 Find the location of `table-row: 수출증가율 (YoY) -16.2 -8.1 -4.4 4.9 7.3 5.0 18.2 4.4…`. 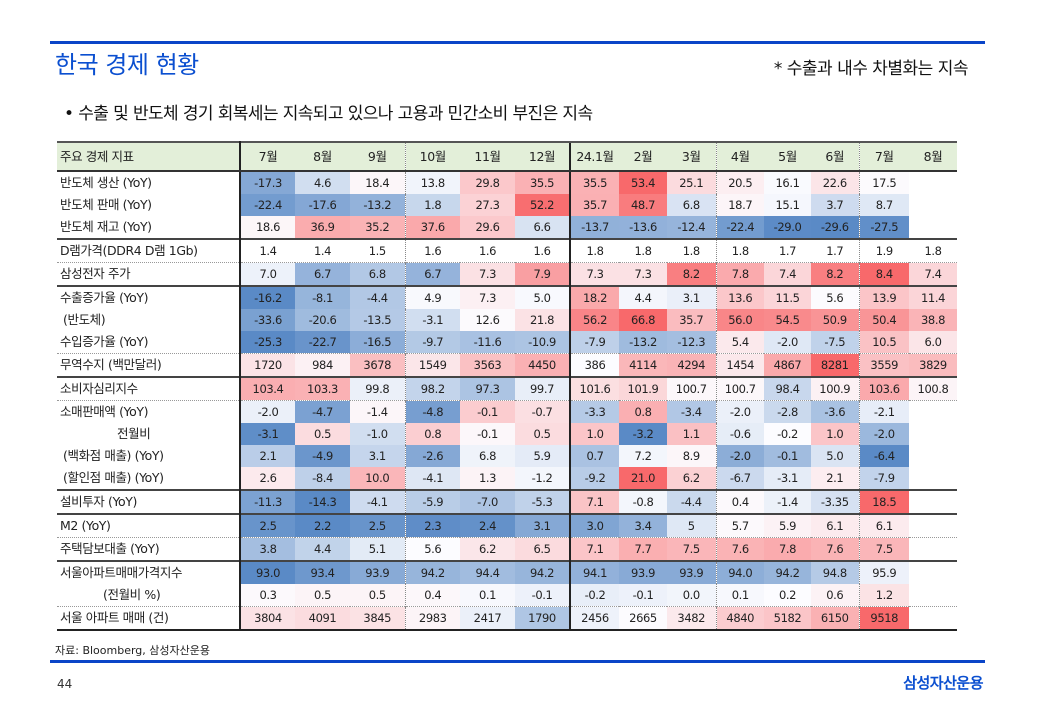

table-row: 수출증가율 (YoY) -16.2 -8.1 -4.4 4.9 7.3 5.0 18.2 4.4… is located at coordinates (507, 297).